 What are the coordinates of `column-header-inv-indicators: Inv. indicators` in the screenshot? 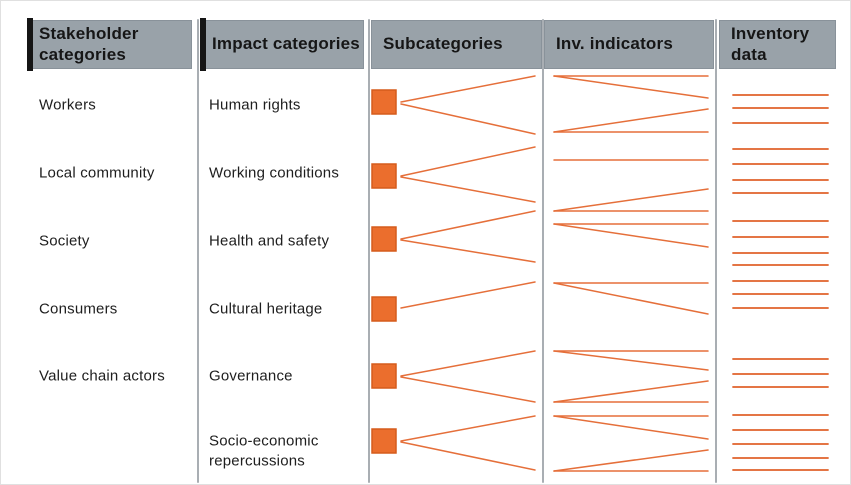 It's located at (629, 44).